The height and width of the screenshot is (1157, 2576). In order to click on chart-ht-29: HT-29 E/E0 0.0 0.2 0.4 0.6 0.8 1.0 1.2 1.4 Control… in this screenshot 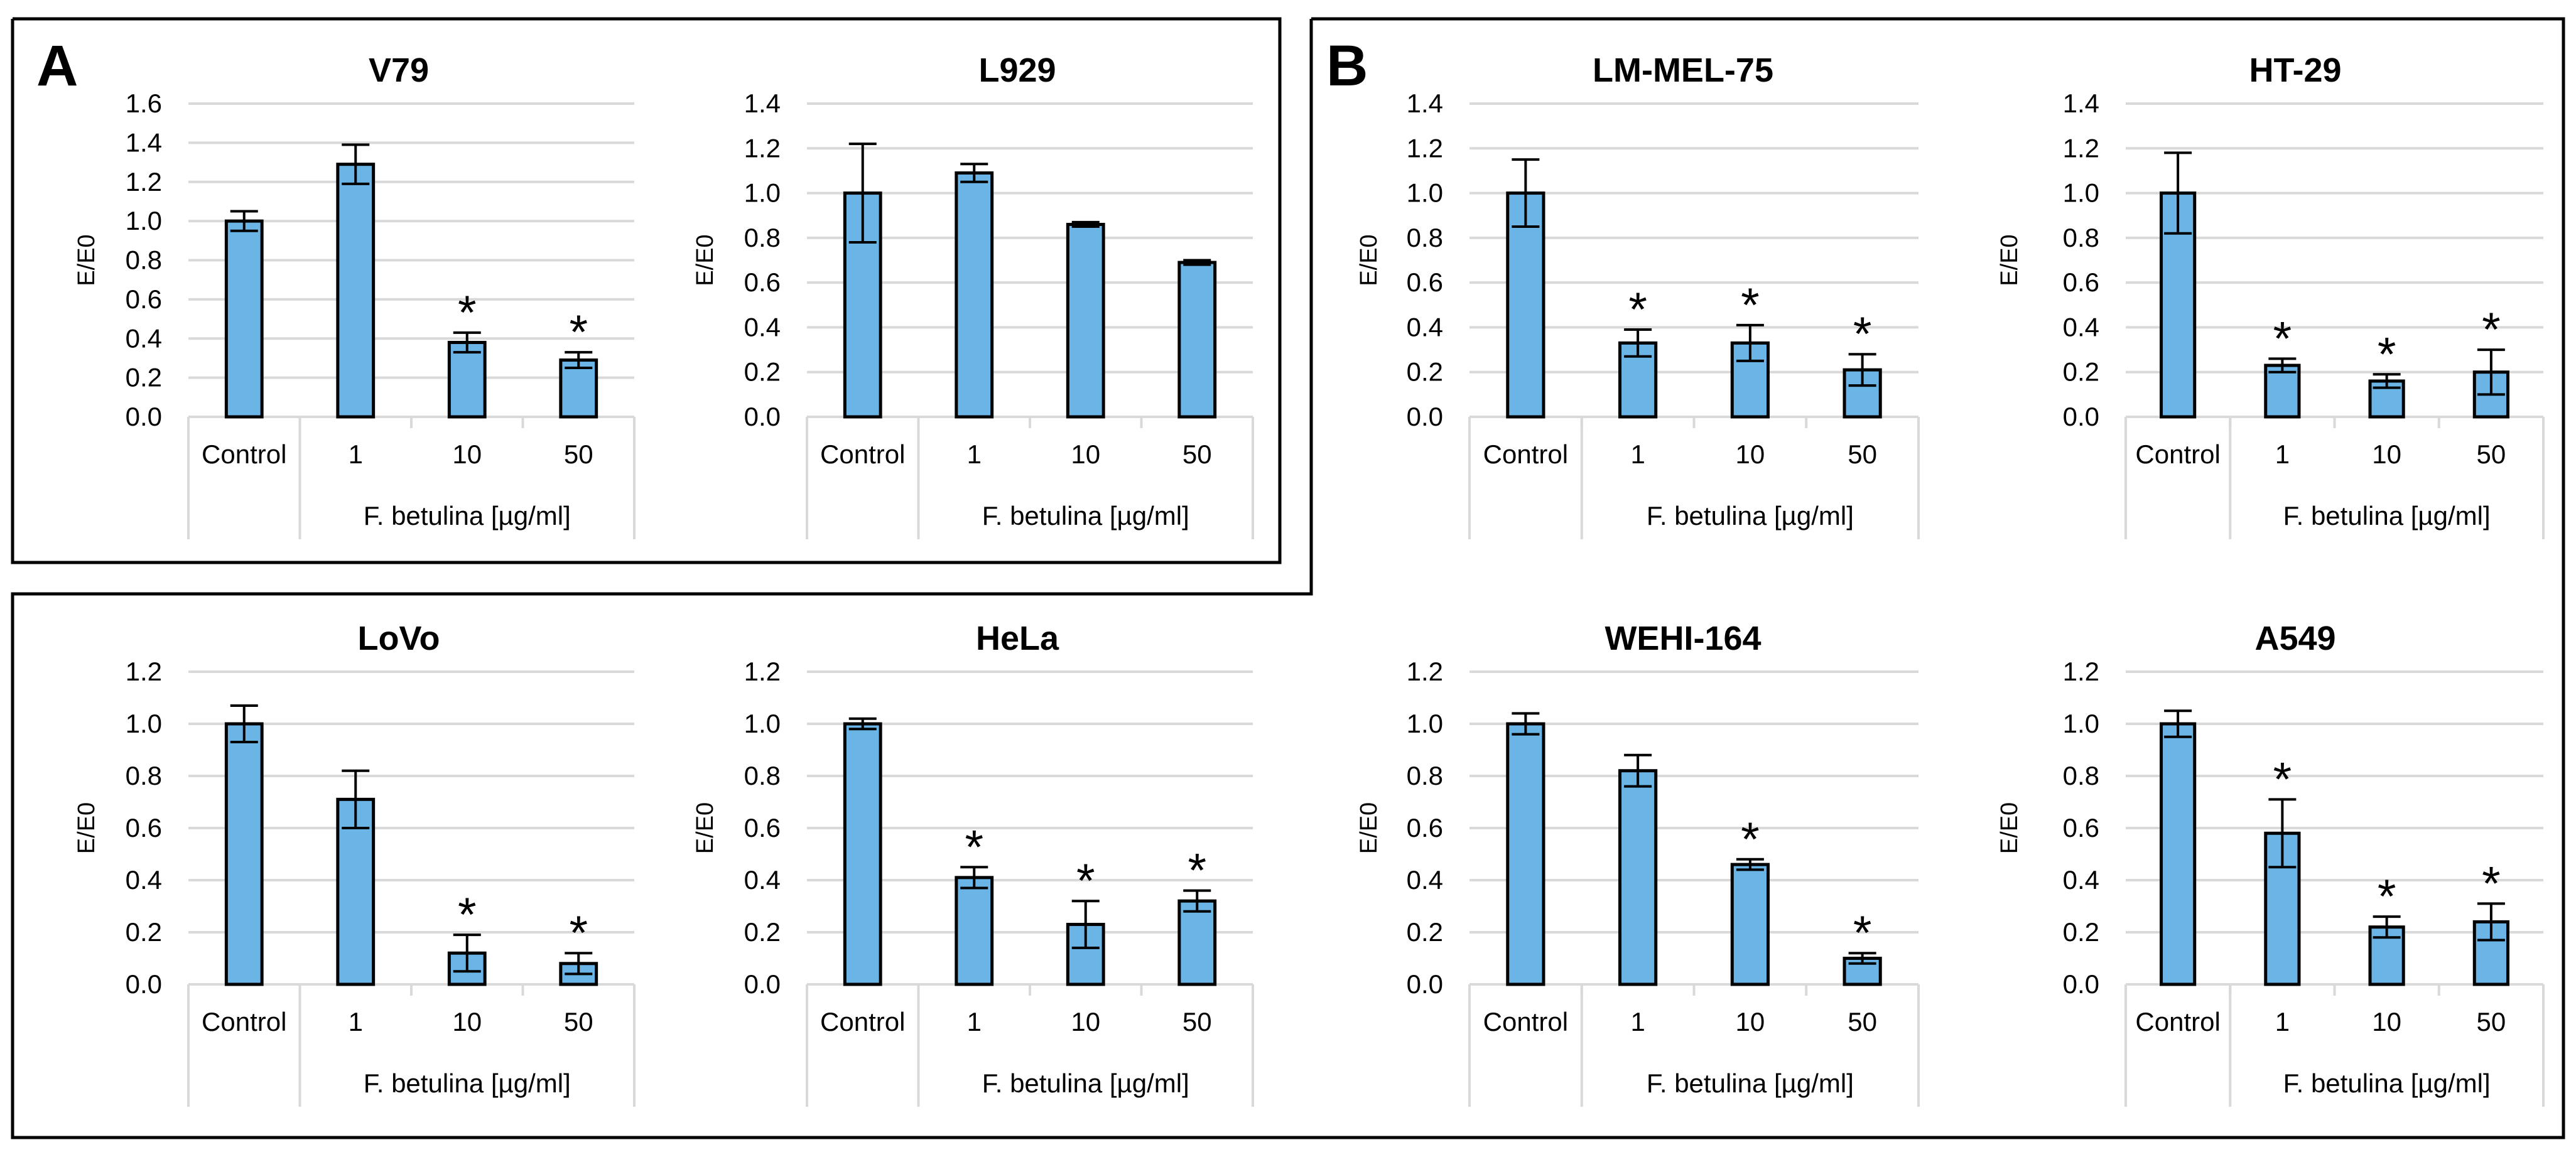, I will do `click(2271, 295)`.